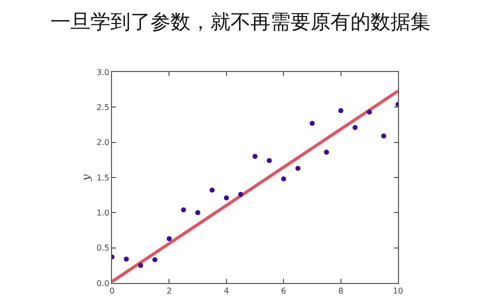 Image resolution: width=481 pixels, height=308 pixels. What do you see at coordinates (103, 213) in the screenshot?
I see `y-tick-label: 1.0` at bounding box center [103, 213].